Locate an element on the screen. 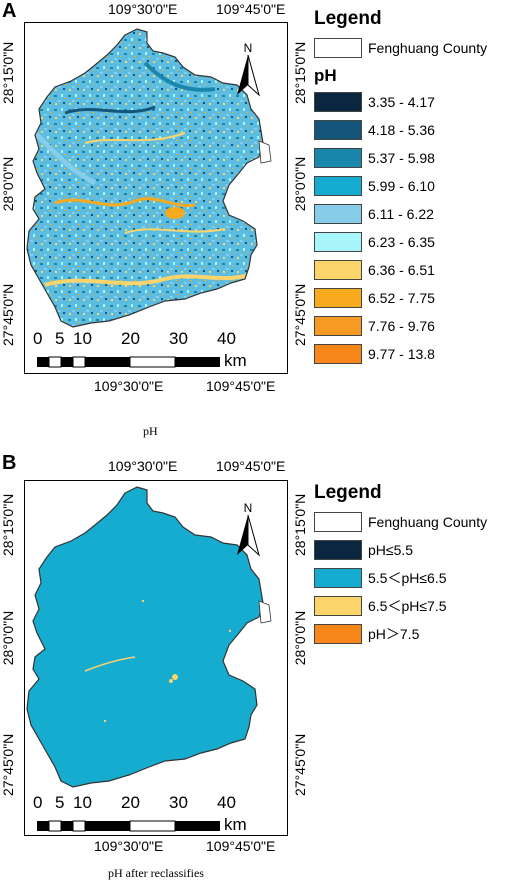 This screenshot has height=885, width=505. legend-row: 5.99 - 6.10 is located at coordinates (400, 186).